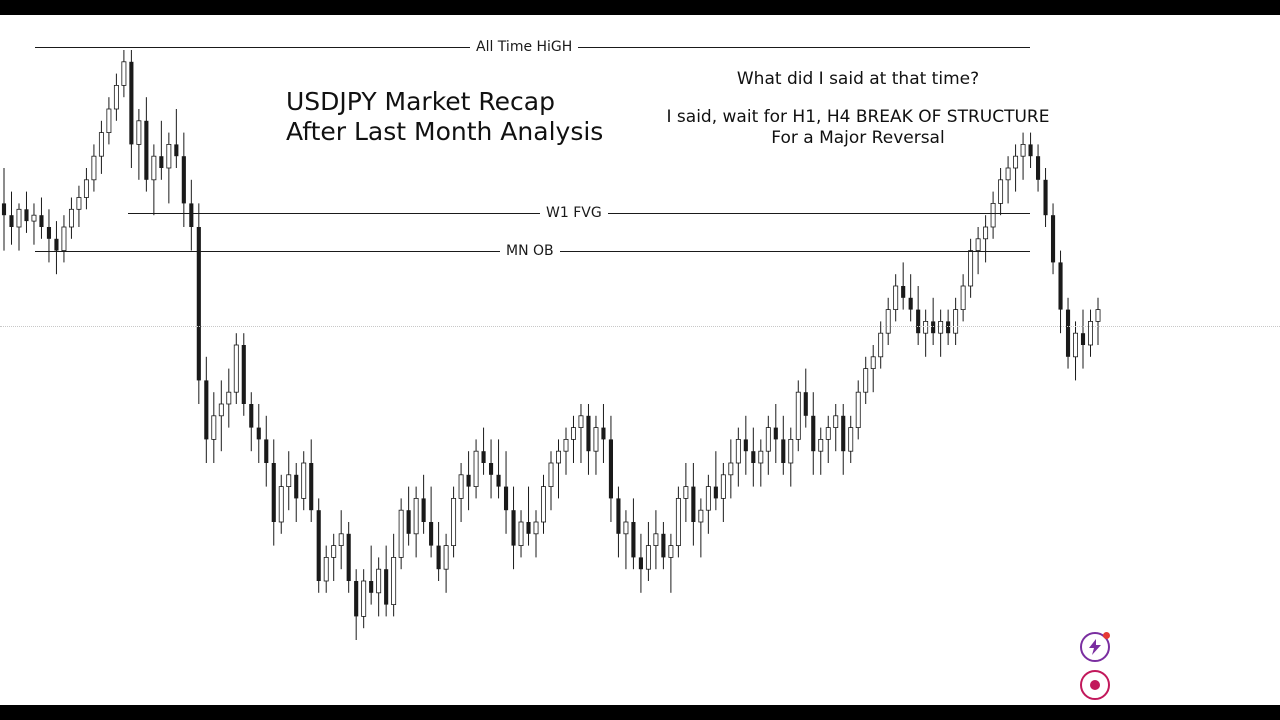 The width and height of the screenshot is (1280, 720). I want to click on record-icon, so click(1095, 685).